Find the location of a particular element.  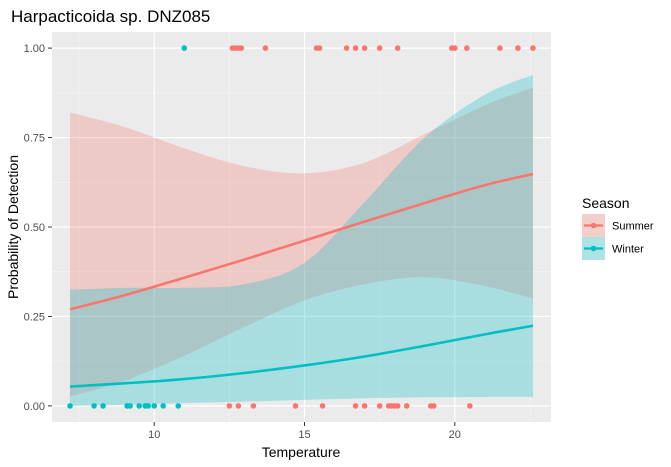

winter-fit-line is located at coordinates (301, 356).